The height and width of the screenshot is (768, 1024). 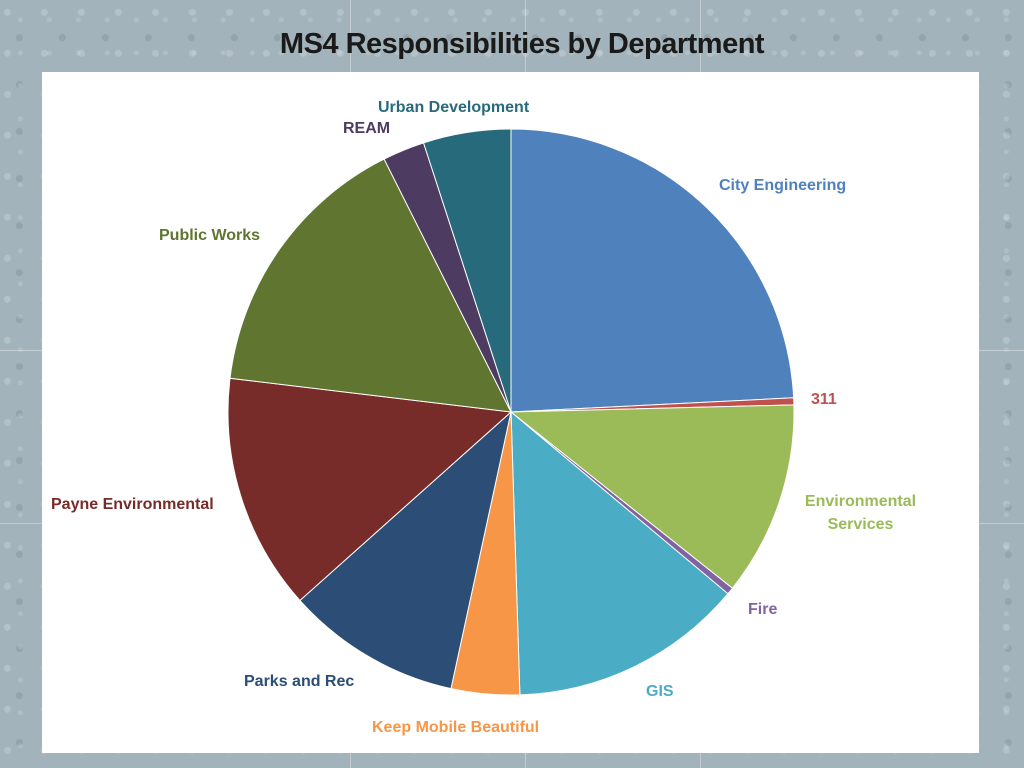 What do you see at coordinates (824, 399) in the screenshot?
I see `data-label: 311` at bounding box center [824, 399].